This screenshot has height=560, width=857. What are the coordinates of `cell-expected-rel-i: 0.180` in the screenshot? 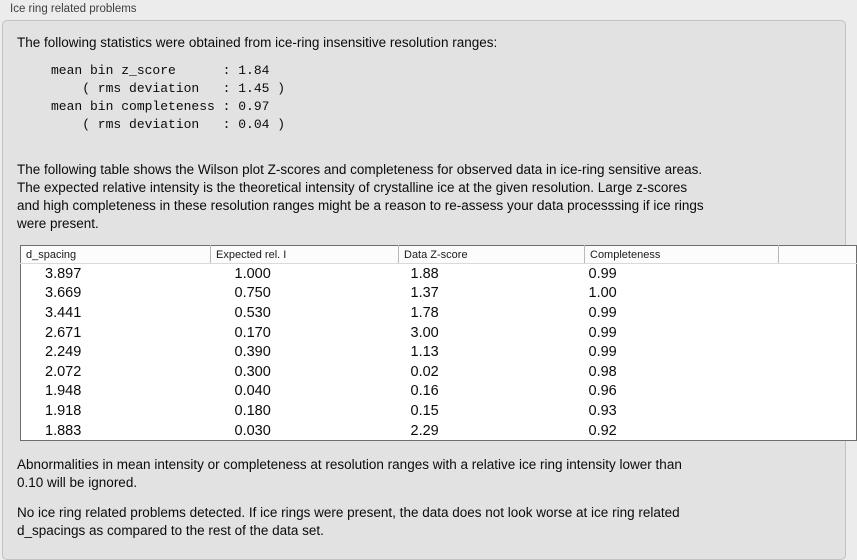 It's located at (252, 410).